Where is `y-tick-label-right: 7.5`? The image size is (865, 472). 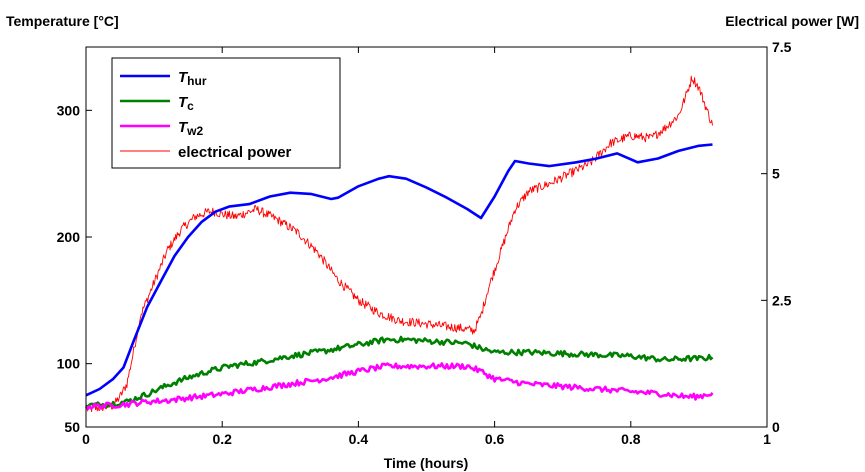
y-tick-label-right: 7.5 is located at coordinates (782, 47).